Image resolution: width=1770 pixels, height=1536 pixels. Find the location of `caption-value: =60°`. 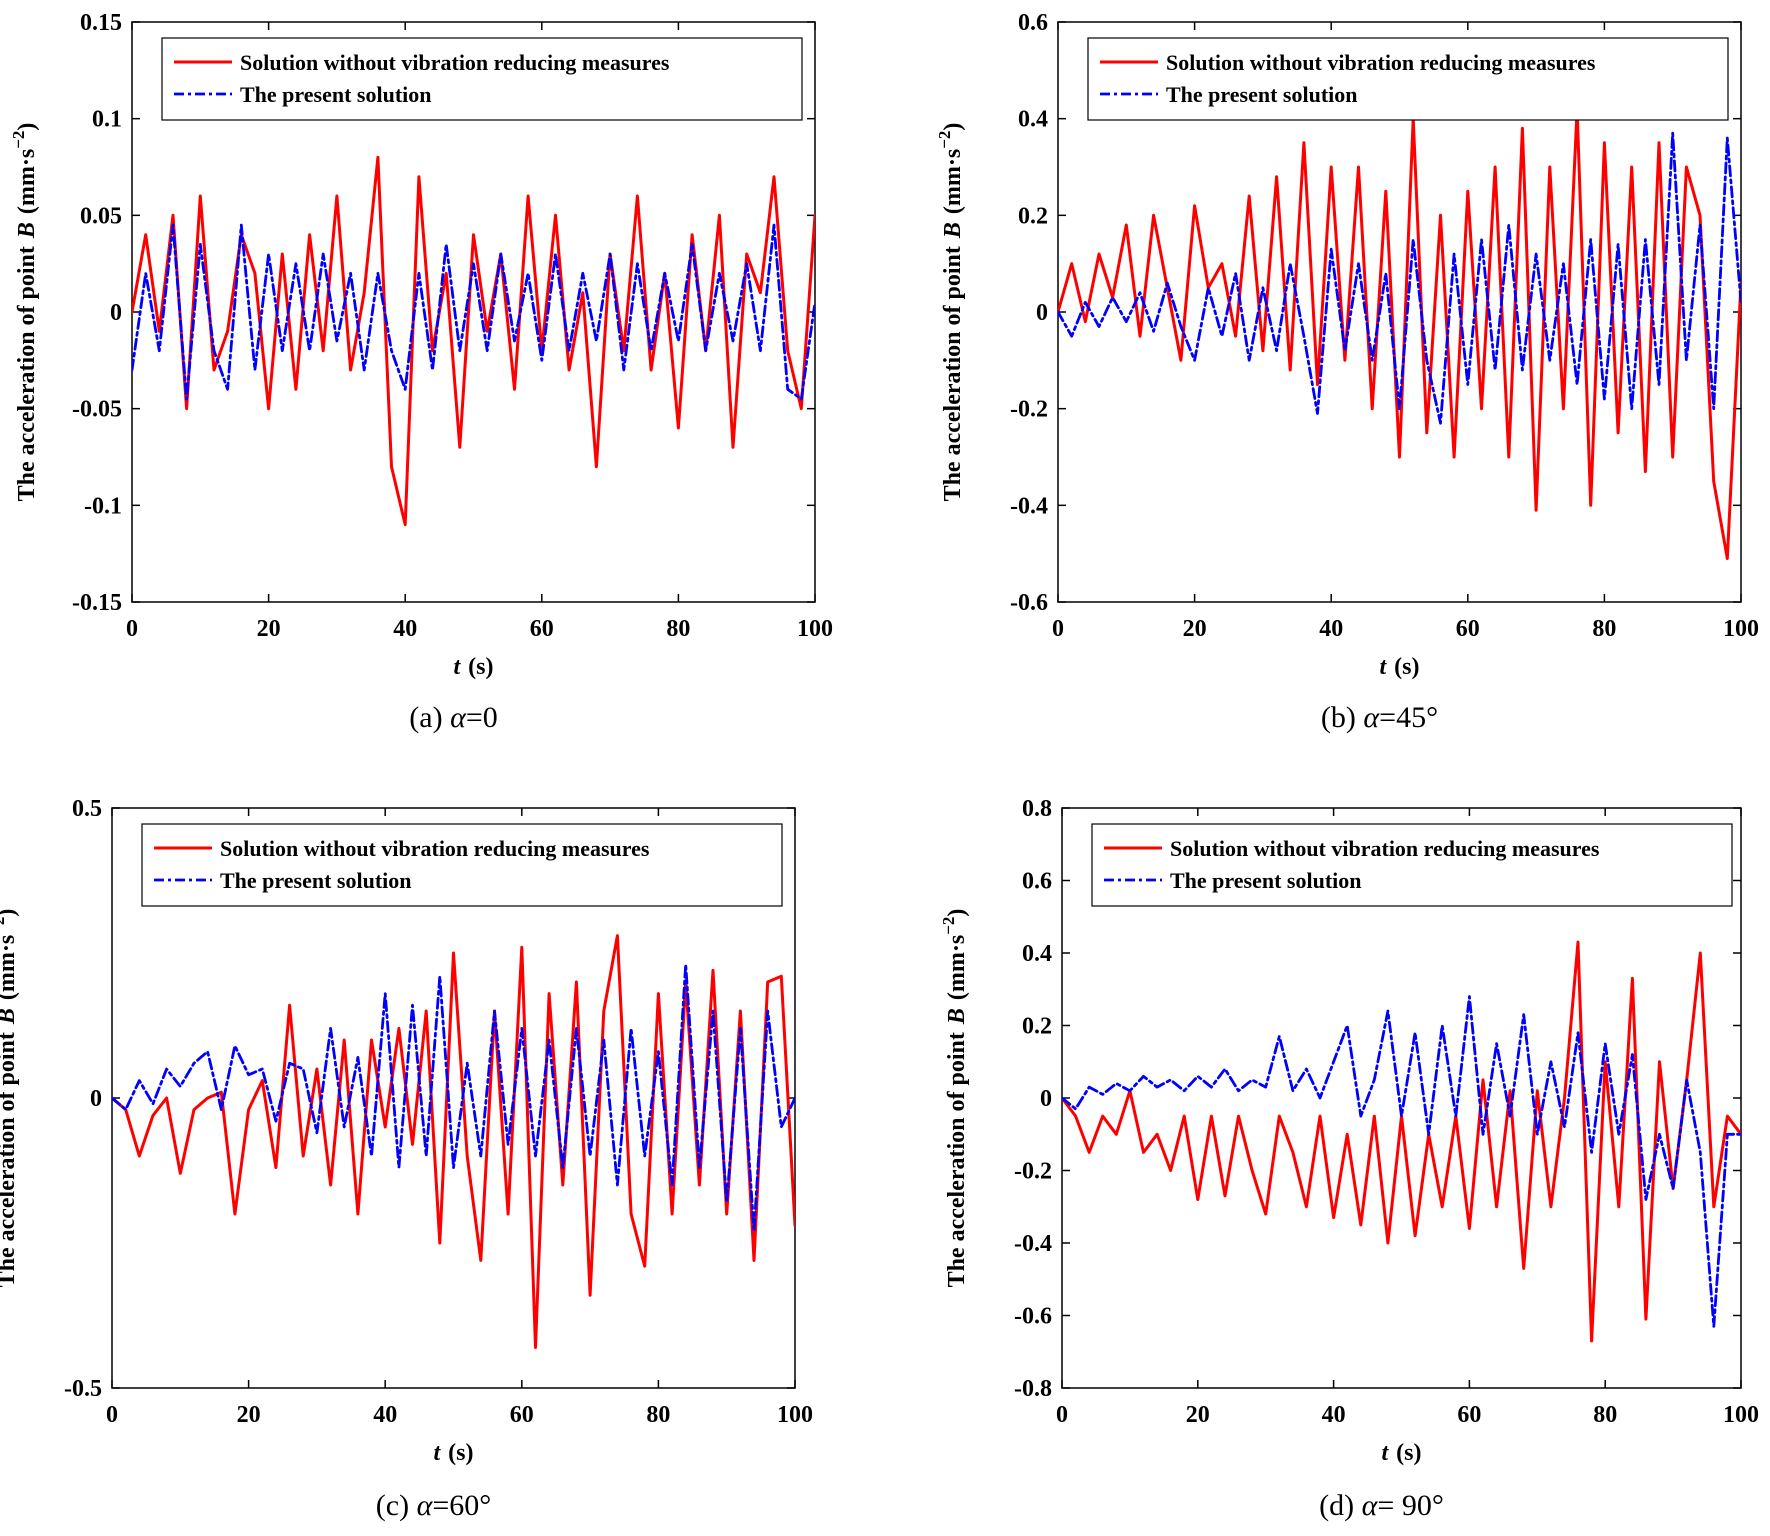

caption-value: =60° is located at coordinates (461, 1505).